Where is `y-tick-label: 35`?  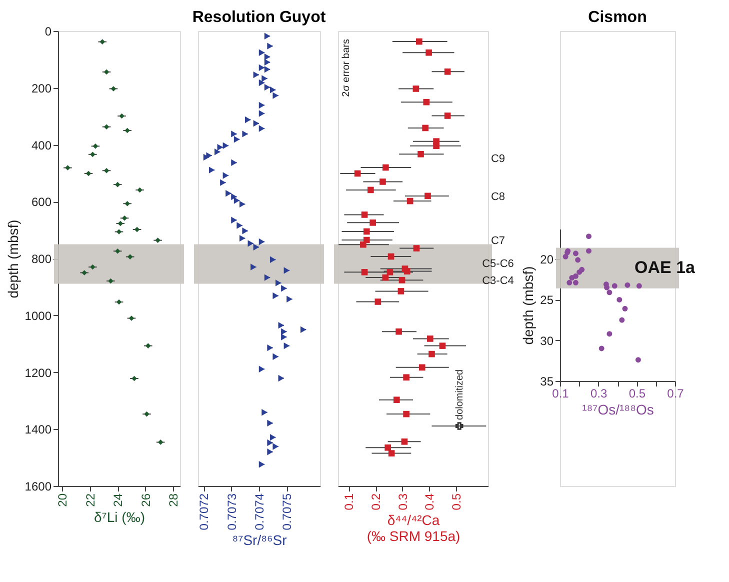
y-tick-label: 35 is located at coordinates (547, 381).